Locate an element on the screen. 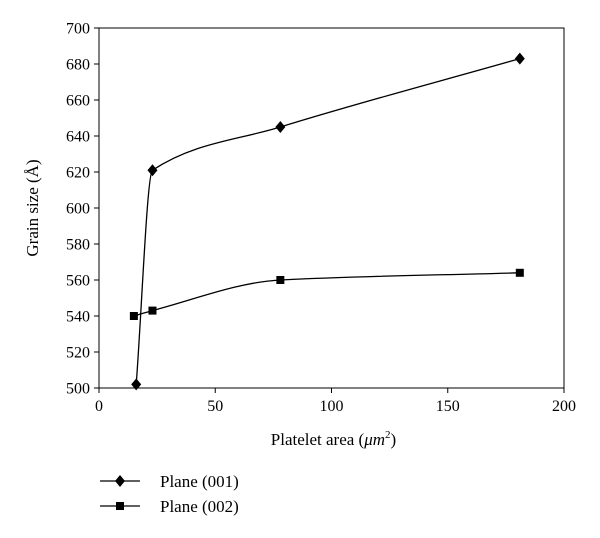 The height and width of the screenshot is (538, 600). x-tick-label: 200 is located at coordinates (564, 406).